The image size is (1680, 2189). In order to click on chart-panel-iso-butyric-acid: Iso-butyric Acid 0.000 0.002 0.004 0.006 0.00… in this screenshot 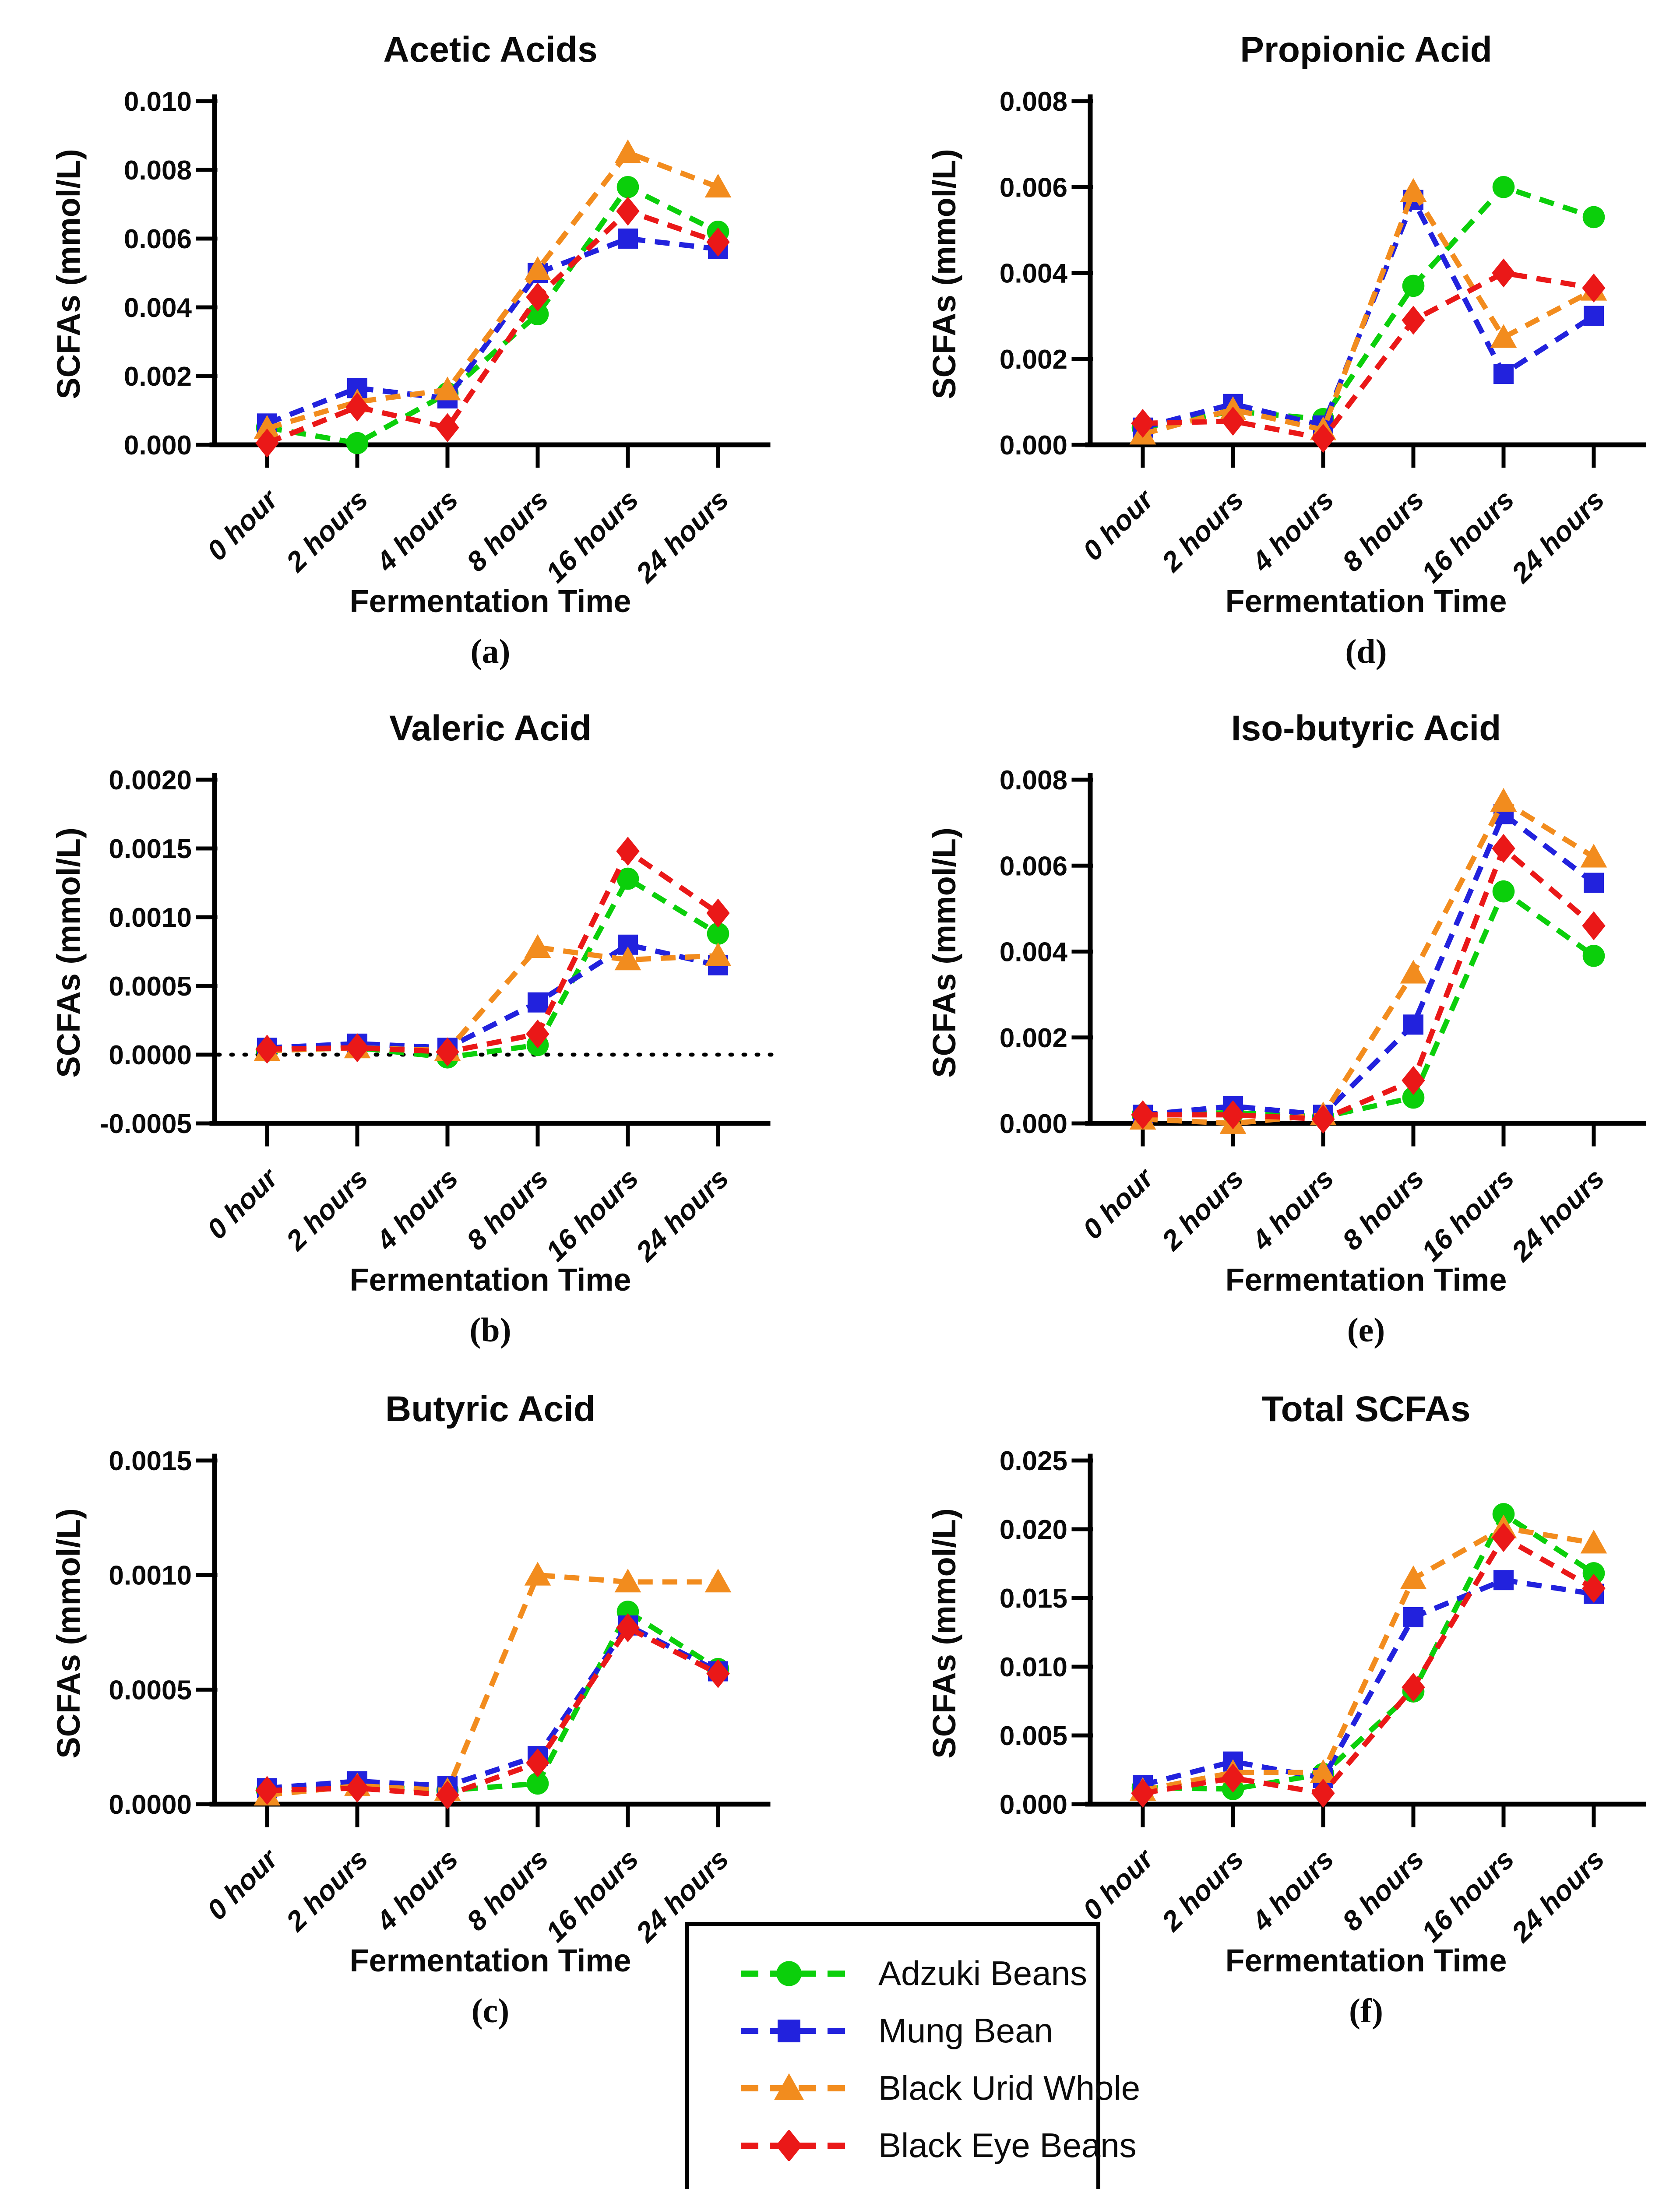, I will do `click(1296, 1023)`.